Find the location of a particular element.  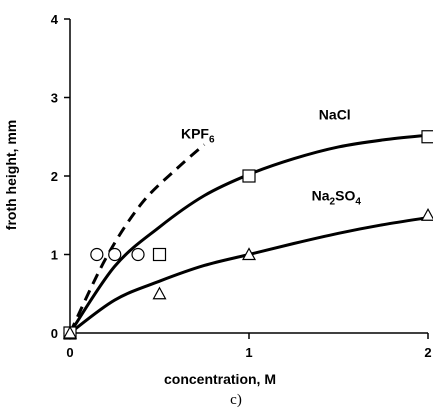

labels: KPF6 NaCl Na2SO4 is located at coordinates (271, 156).